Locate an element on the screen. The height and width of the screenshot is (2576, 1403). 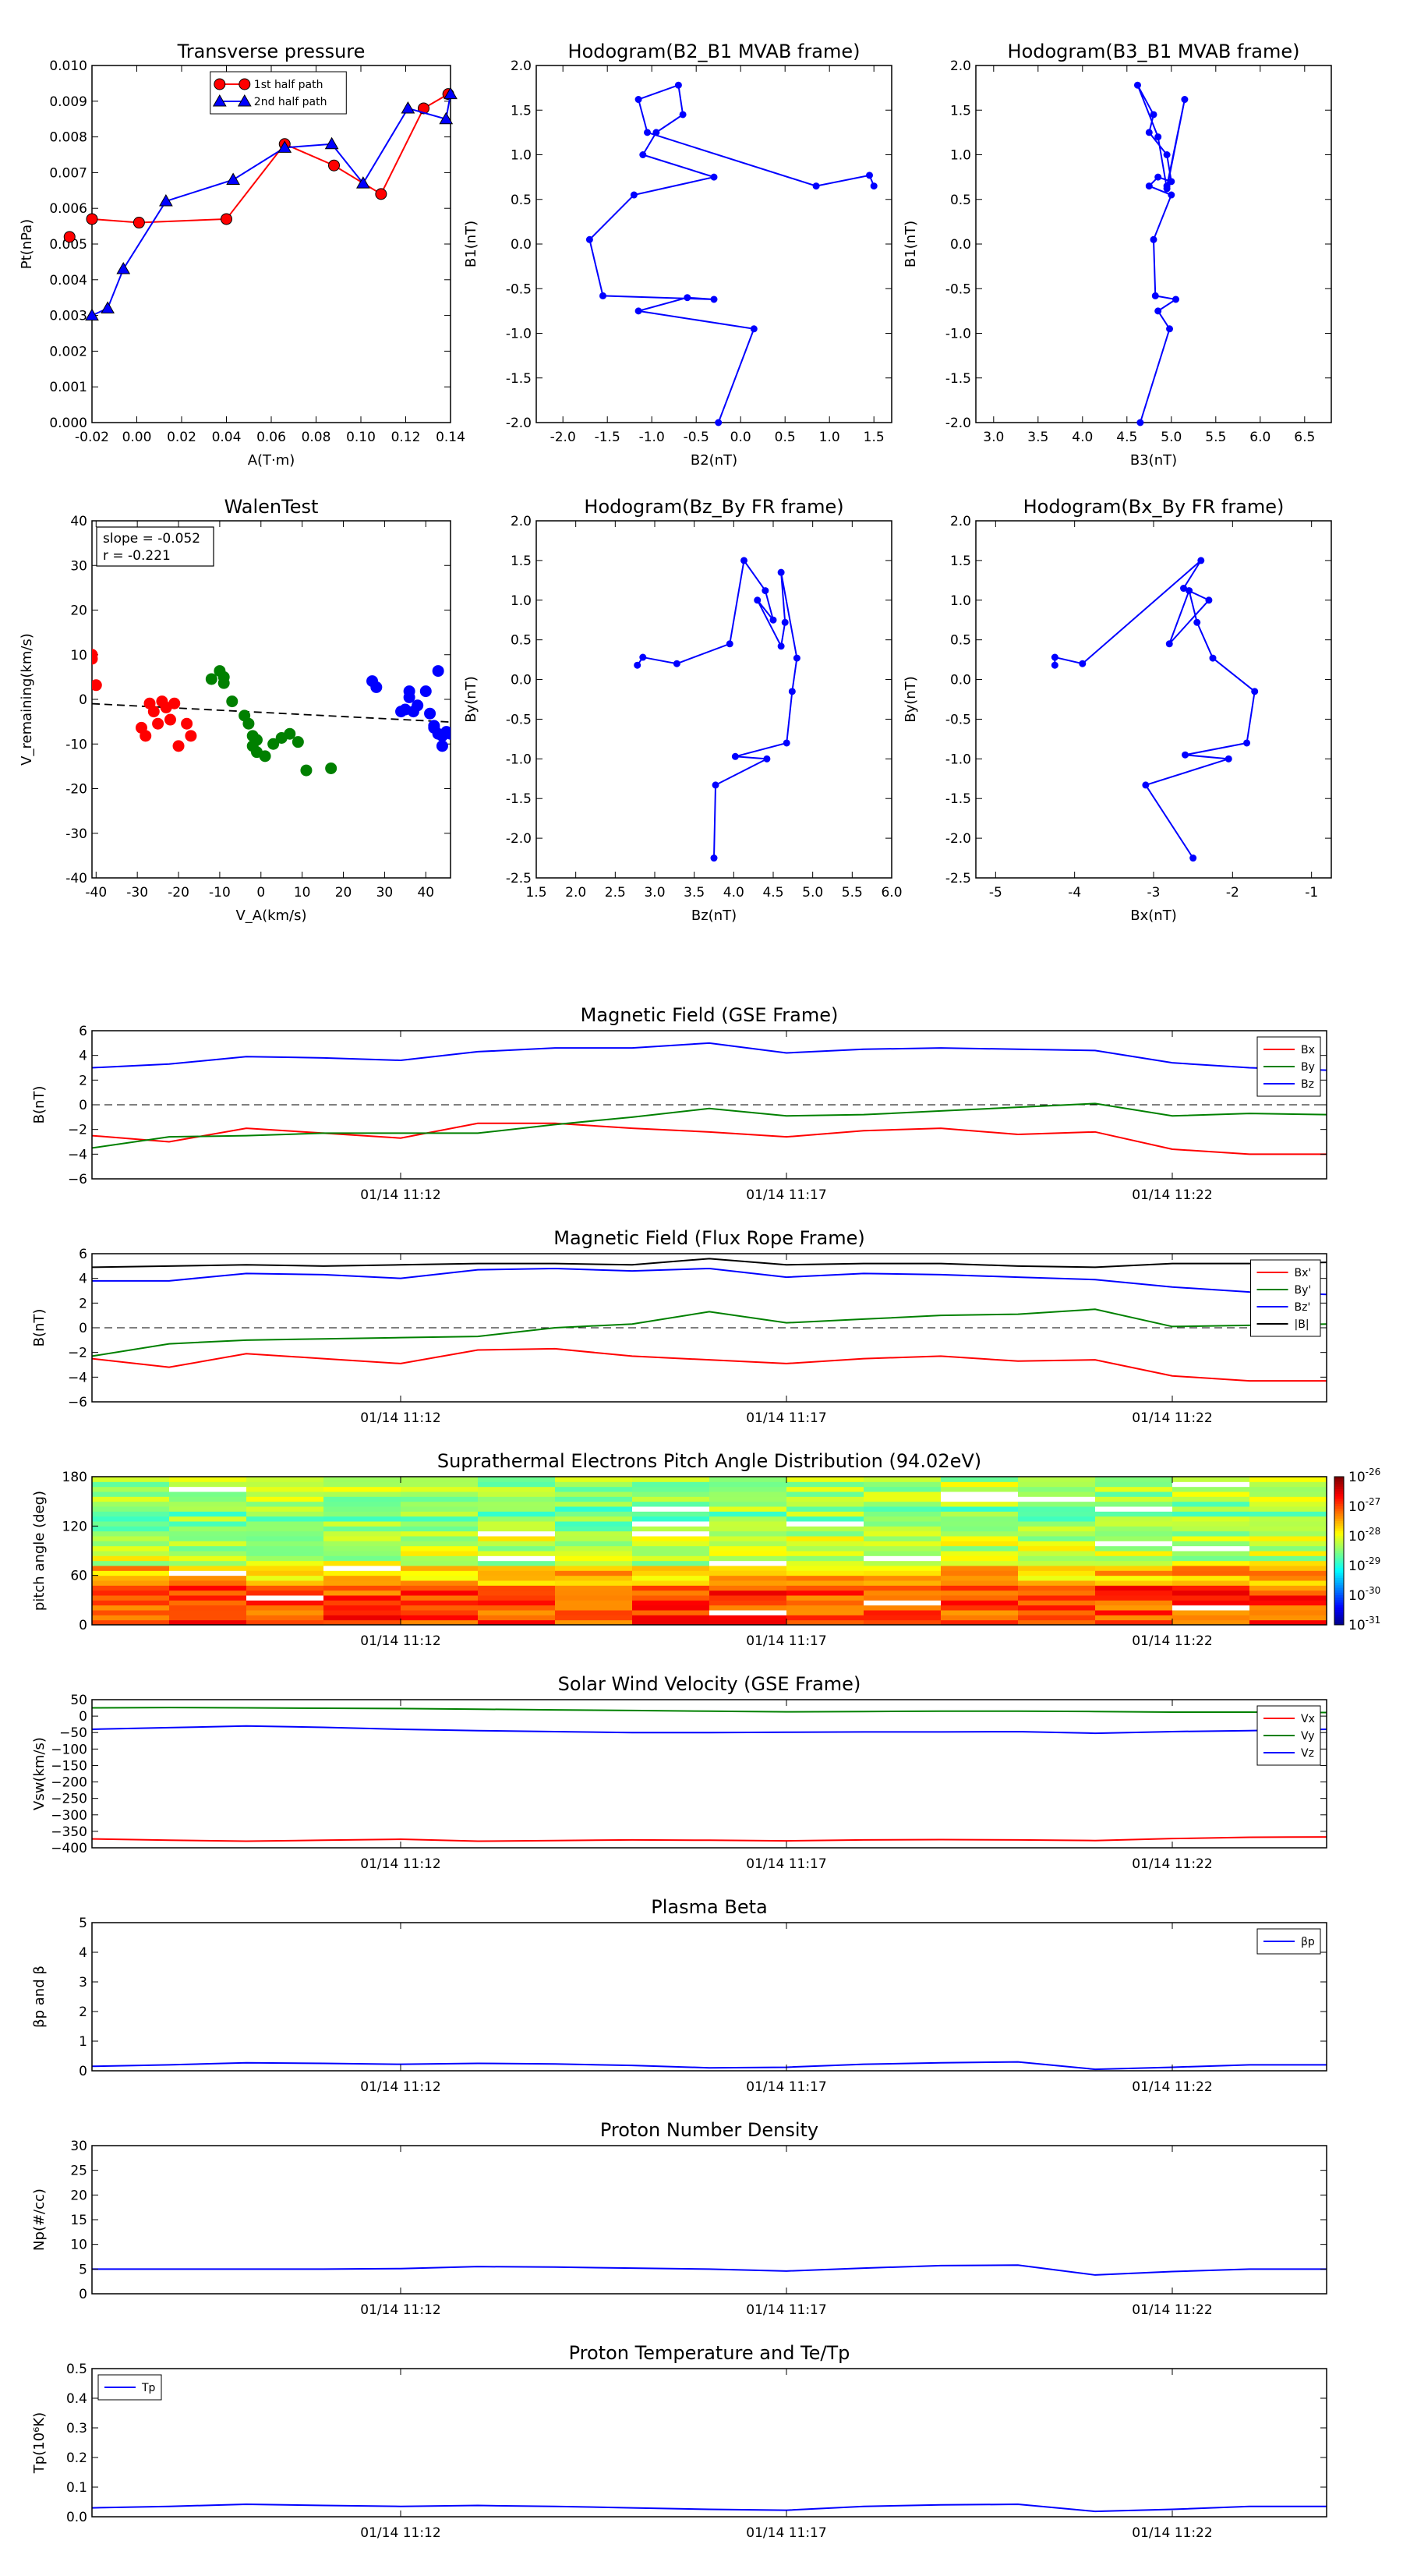
colorbar-frame is located at coordinates (1339, 1551).